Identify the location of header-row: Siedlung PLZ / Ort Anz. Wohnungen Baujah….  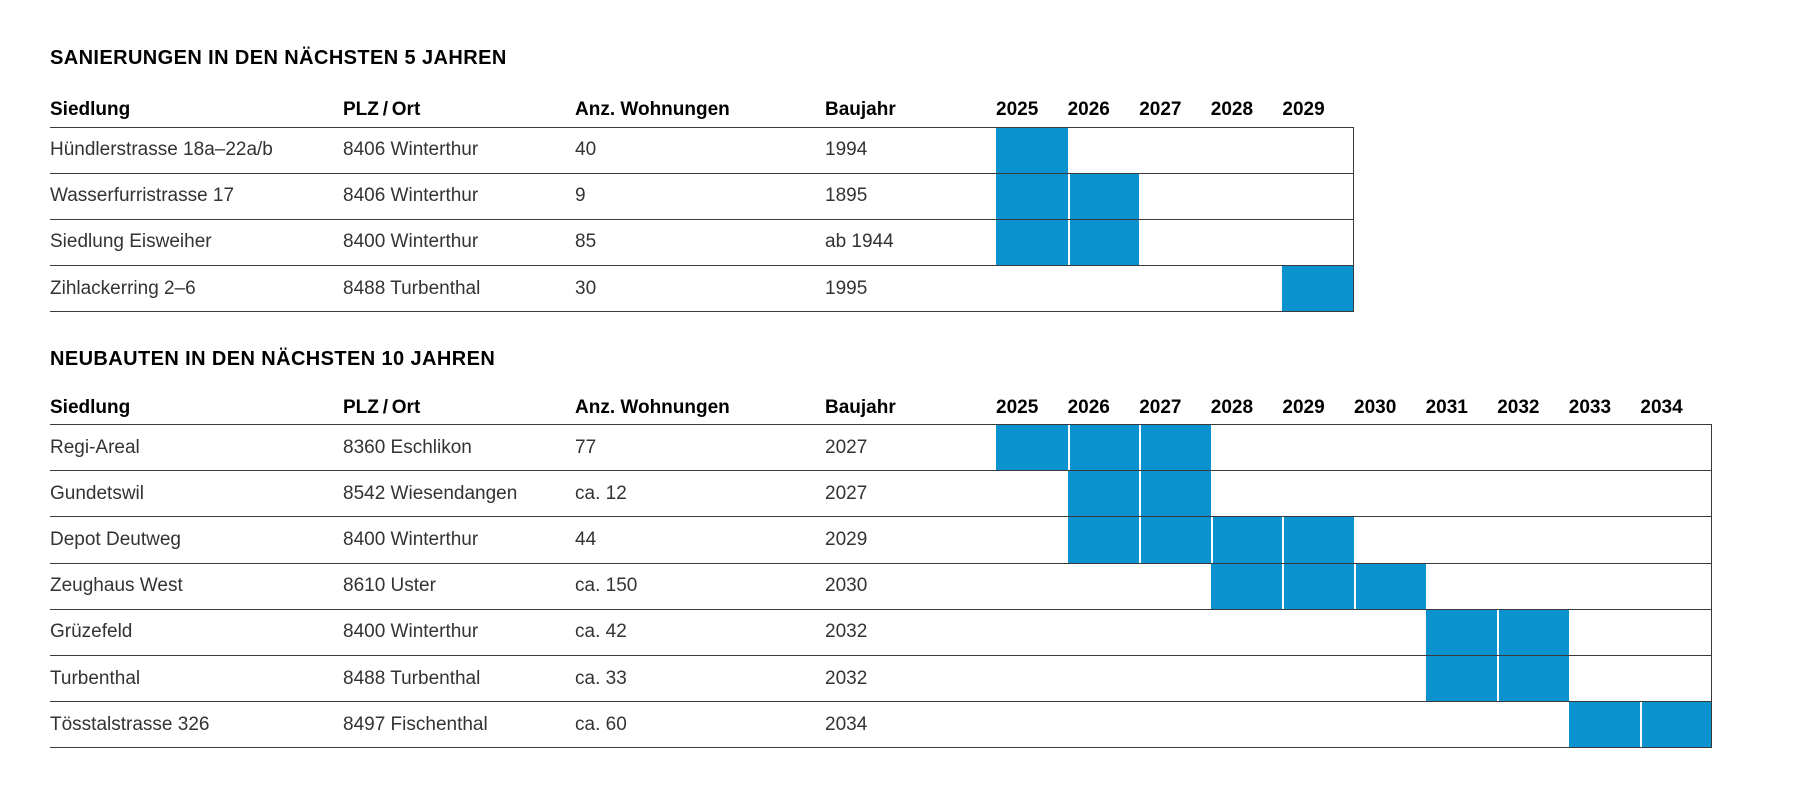
(881, 407).